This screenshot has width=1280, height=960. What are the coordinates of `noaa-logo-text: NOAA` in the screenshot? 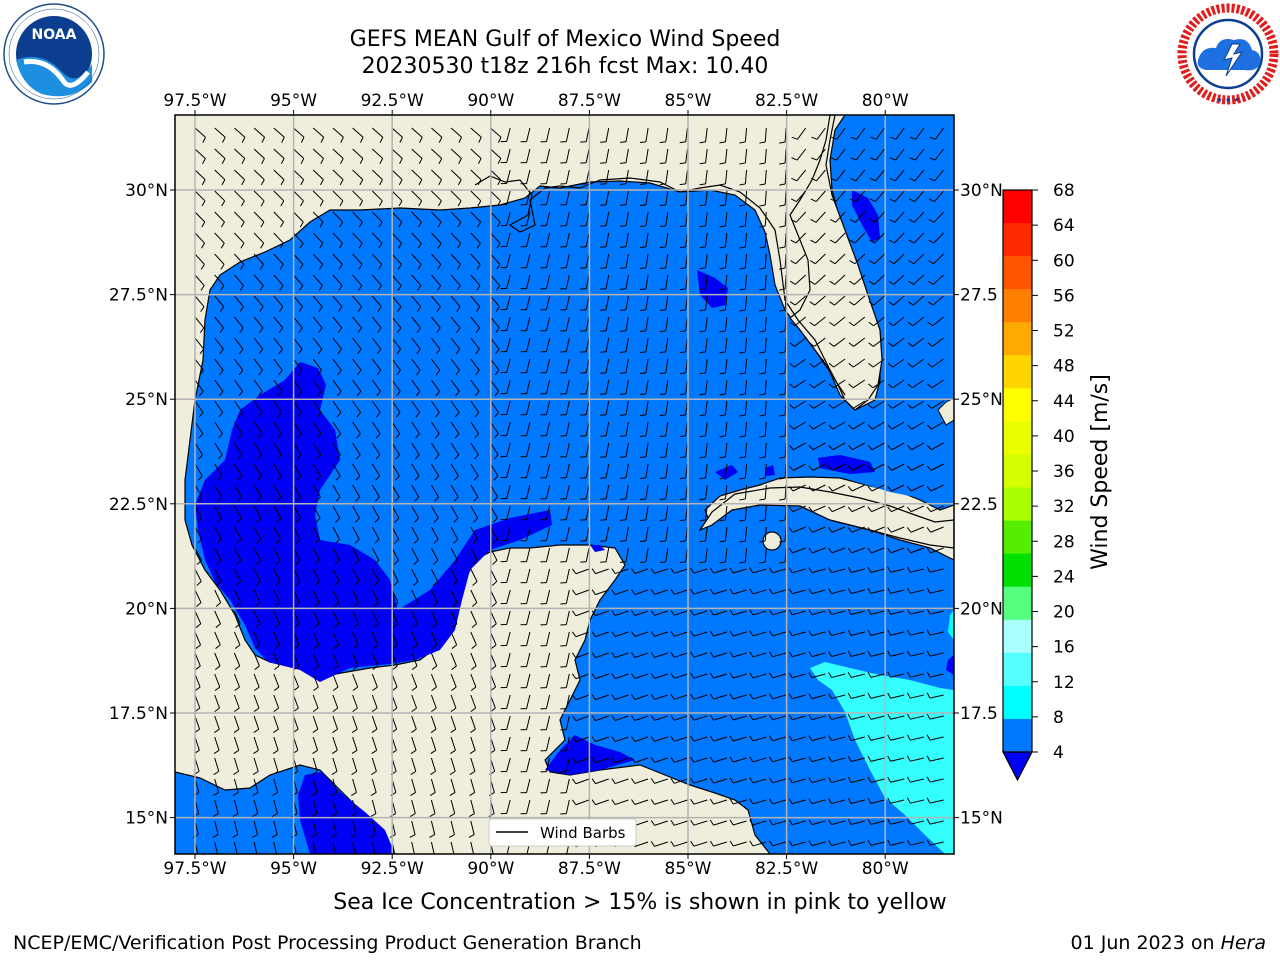 It's located at (54, 35).